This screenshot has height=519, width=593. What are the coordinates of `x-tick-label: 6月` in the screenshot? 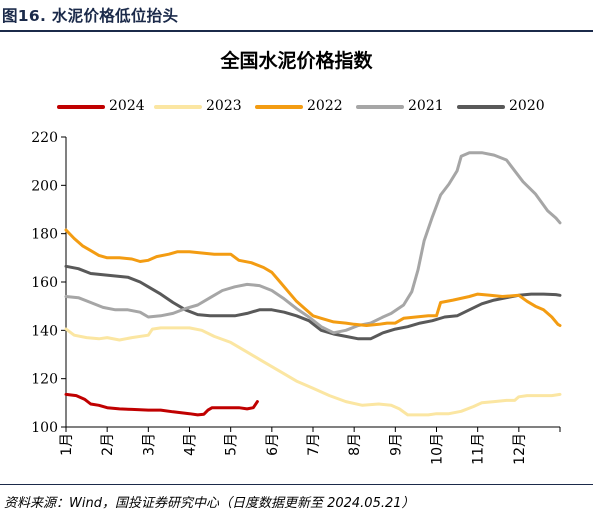 It's located at (273, 444).